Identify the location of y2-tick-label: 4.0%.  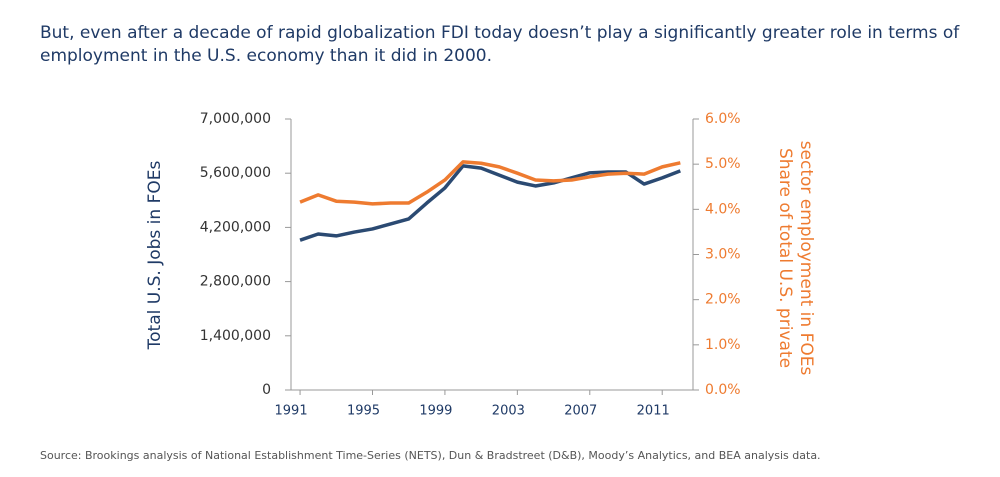
(723, 209).